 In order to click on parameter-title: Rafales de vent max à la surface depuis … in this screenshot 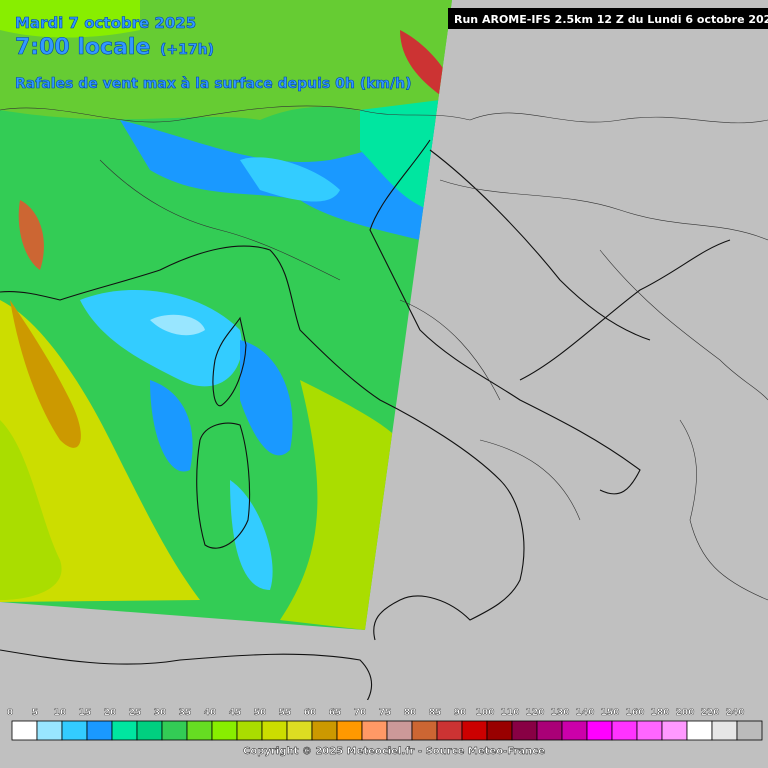, I will do `click(213, 84)`.